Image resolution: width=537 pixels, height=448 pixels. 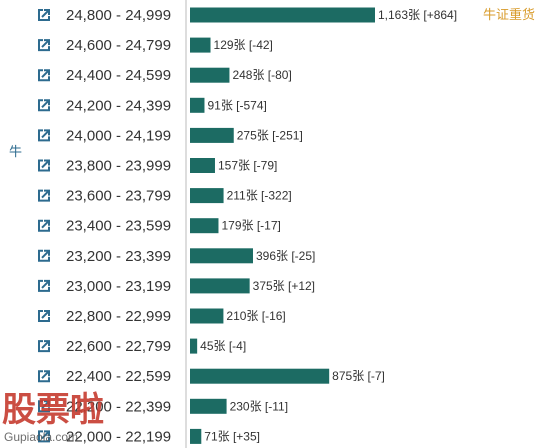 What do you see at coordinates (255, 316) in the screenshot?
I see `bar-value-label: 210张 [-16]` at bounding box center [255, 316].